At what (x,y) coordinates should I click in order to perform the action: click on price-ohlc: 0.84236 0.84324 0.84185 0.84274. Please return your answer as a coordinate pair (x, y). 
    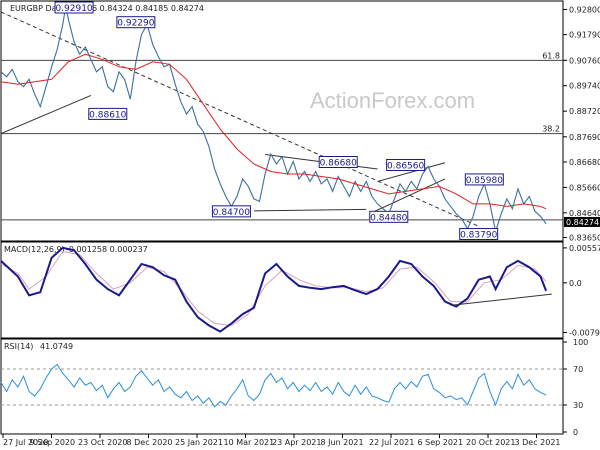
    Looking at the image, I should click on (134, 8).